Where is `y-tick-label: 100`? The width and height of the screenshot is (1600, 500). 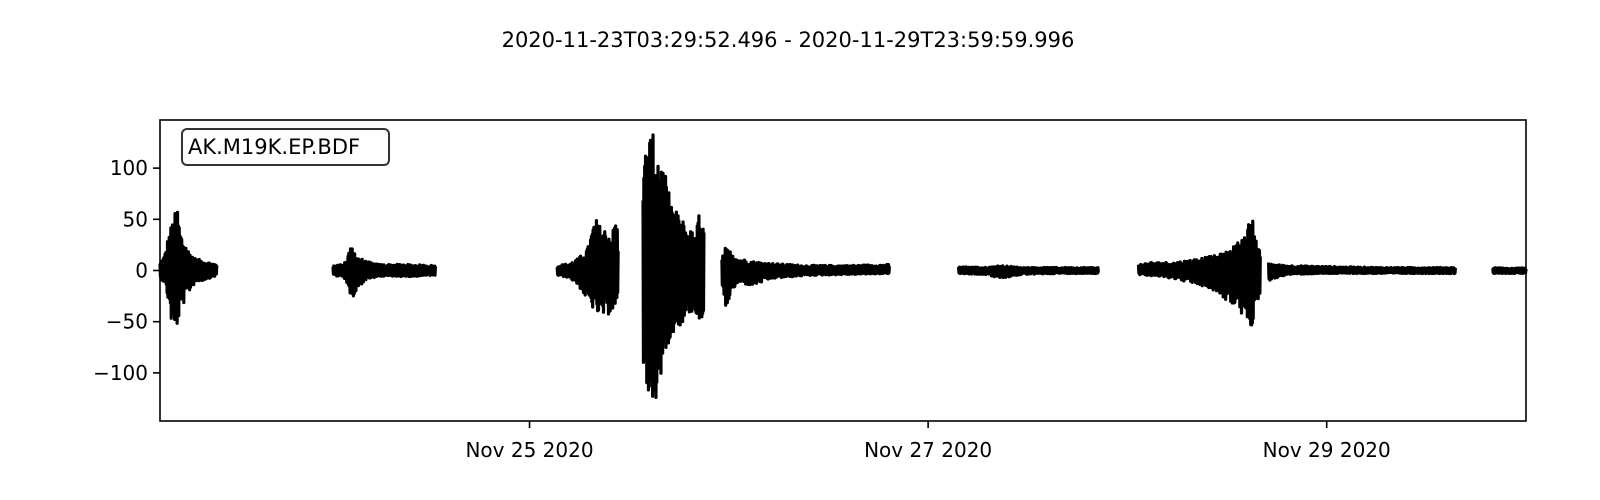 y-tick-label: 100 is located at coordinates (129, 168).